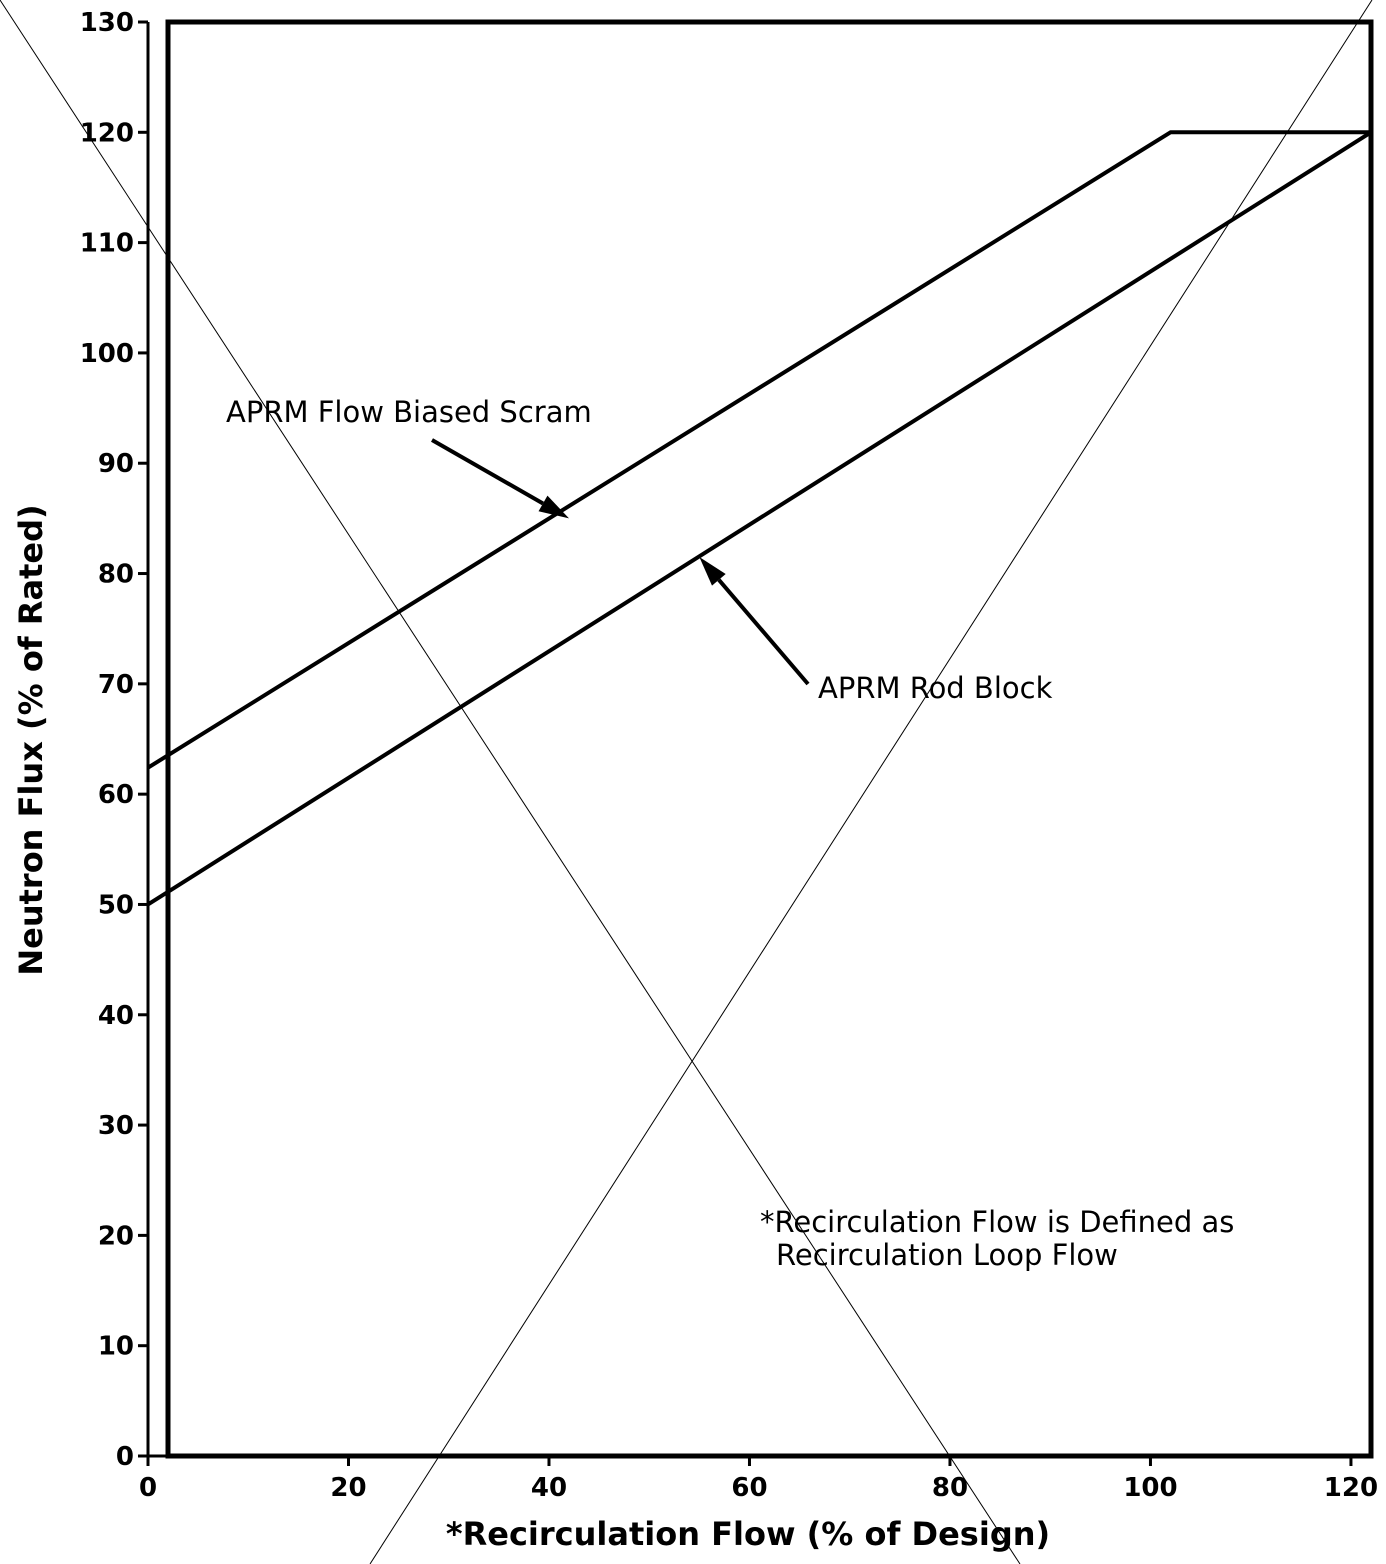 The width and height of the screenshot is (1386, 1564). Describe the element at coordinates (997, 1222) in the screenshot. I see `footnote-line-1: *Recirculation Flow is Defined as` at that location.